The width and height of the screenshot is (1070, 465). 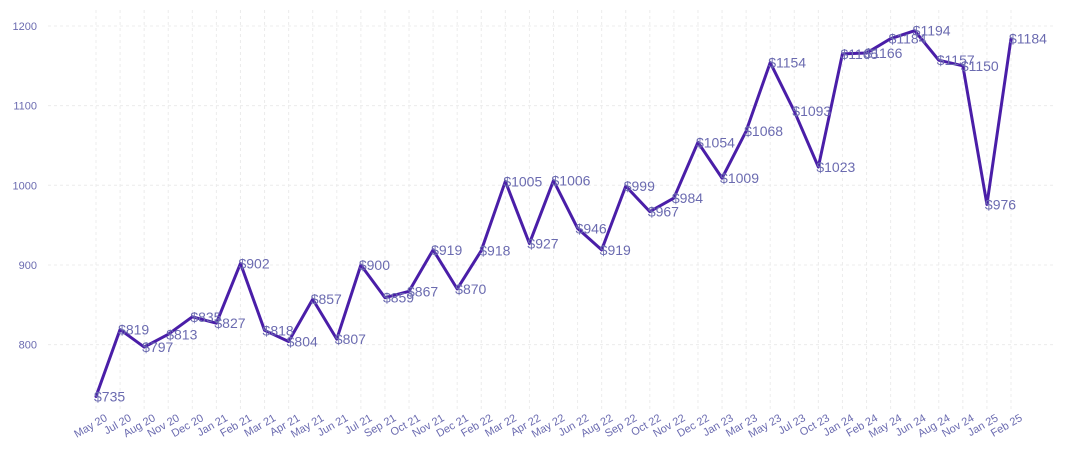 What do you see at coordinates (835, 167) in the screenshot?
I see `data-label: $1023` at bounding box center [835, 167].